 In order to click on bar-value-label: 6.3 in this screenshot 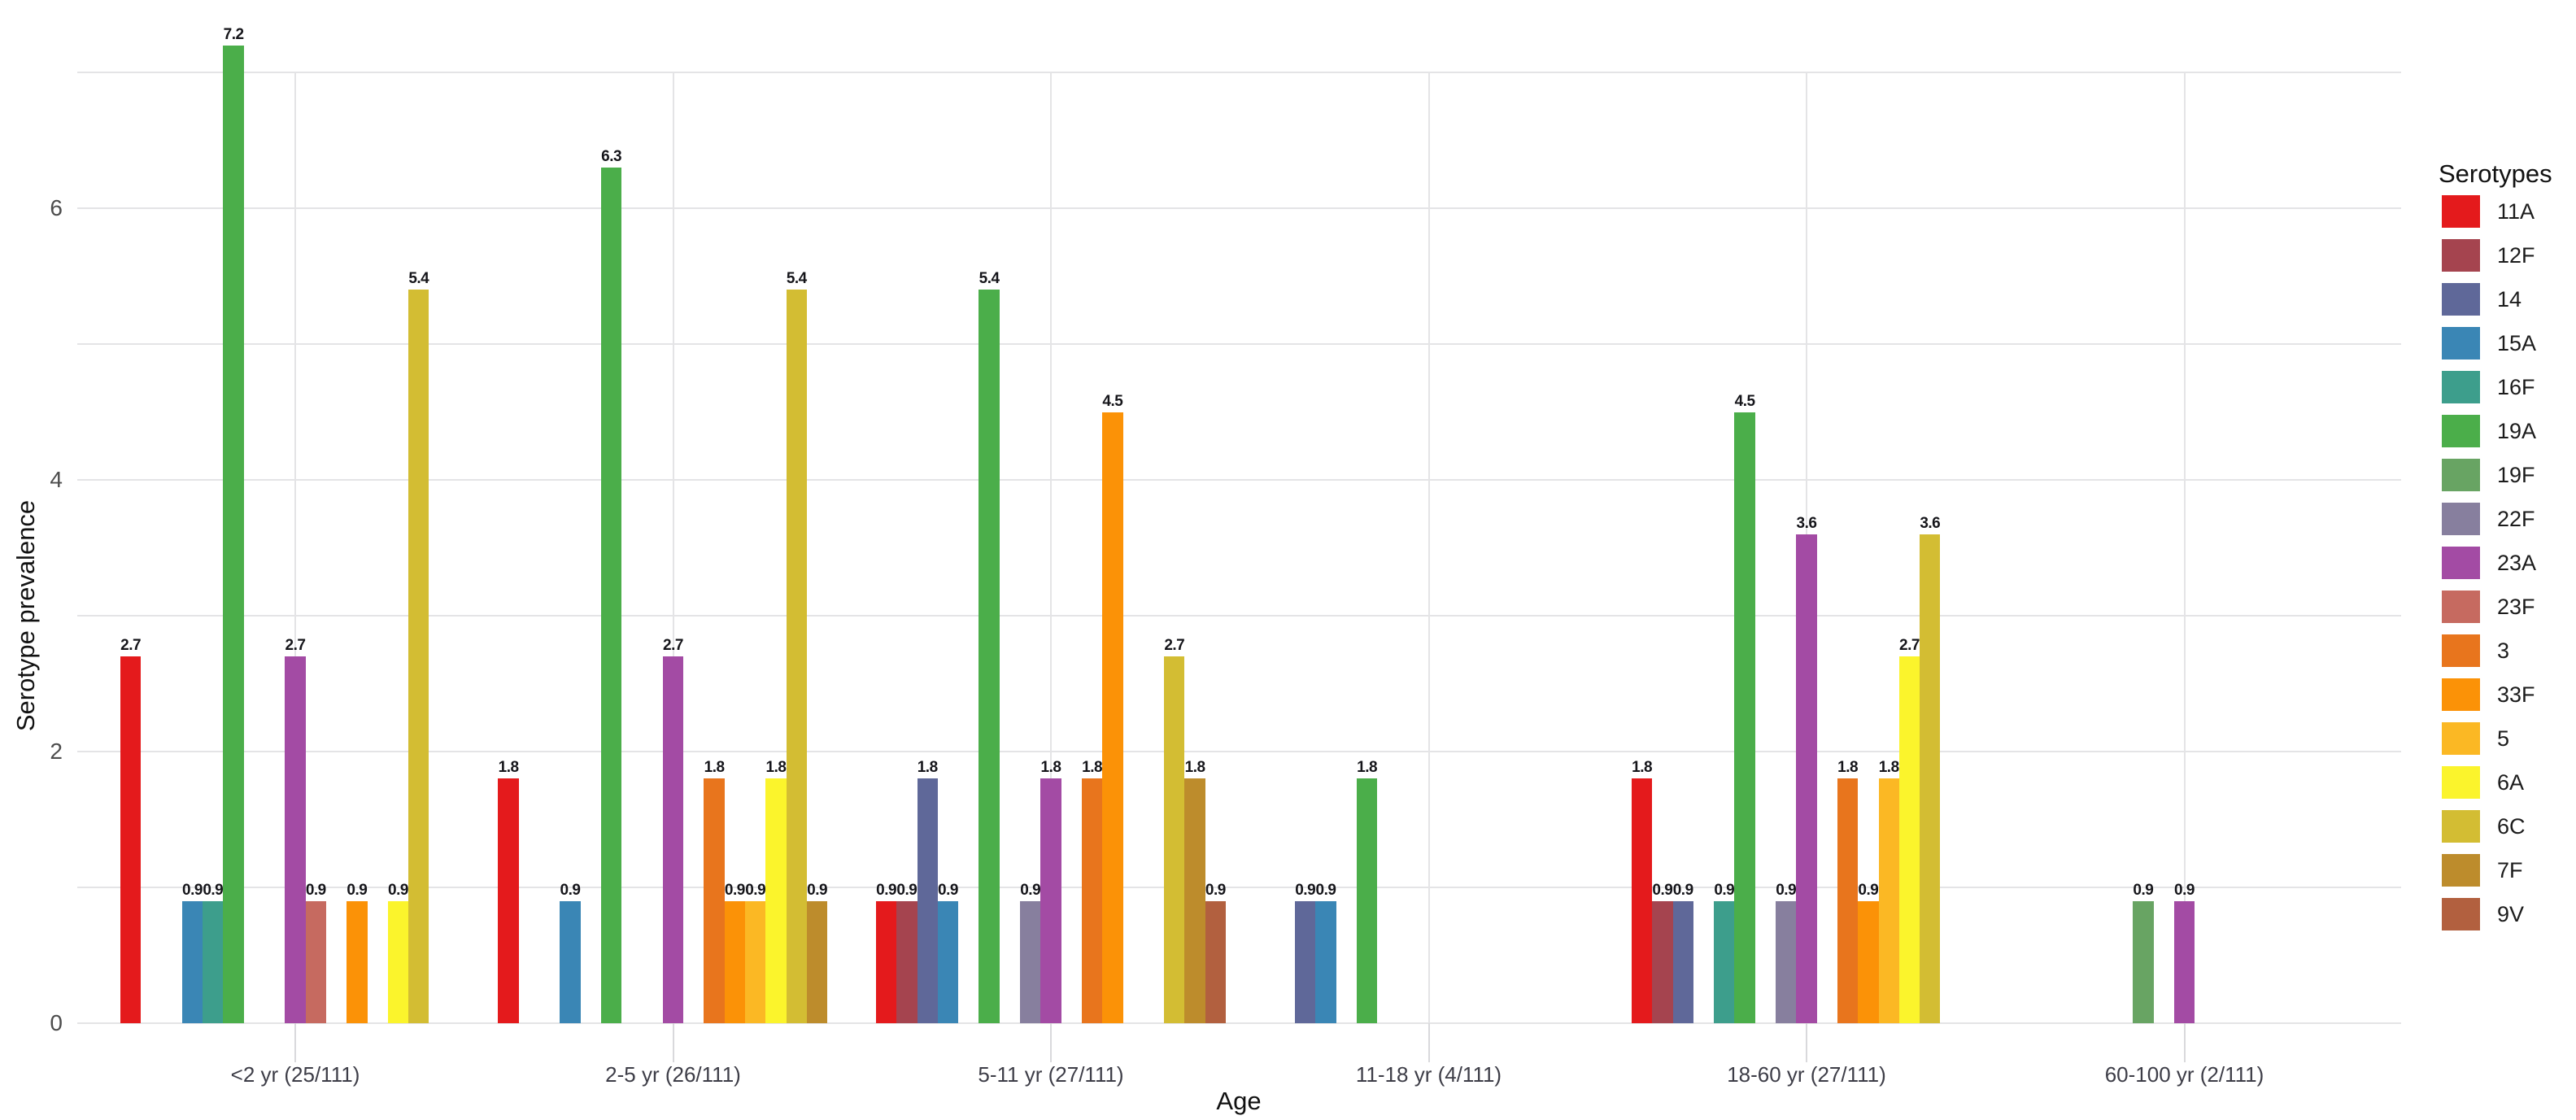, I will do `click(611, 156)`.